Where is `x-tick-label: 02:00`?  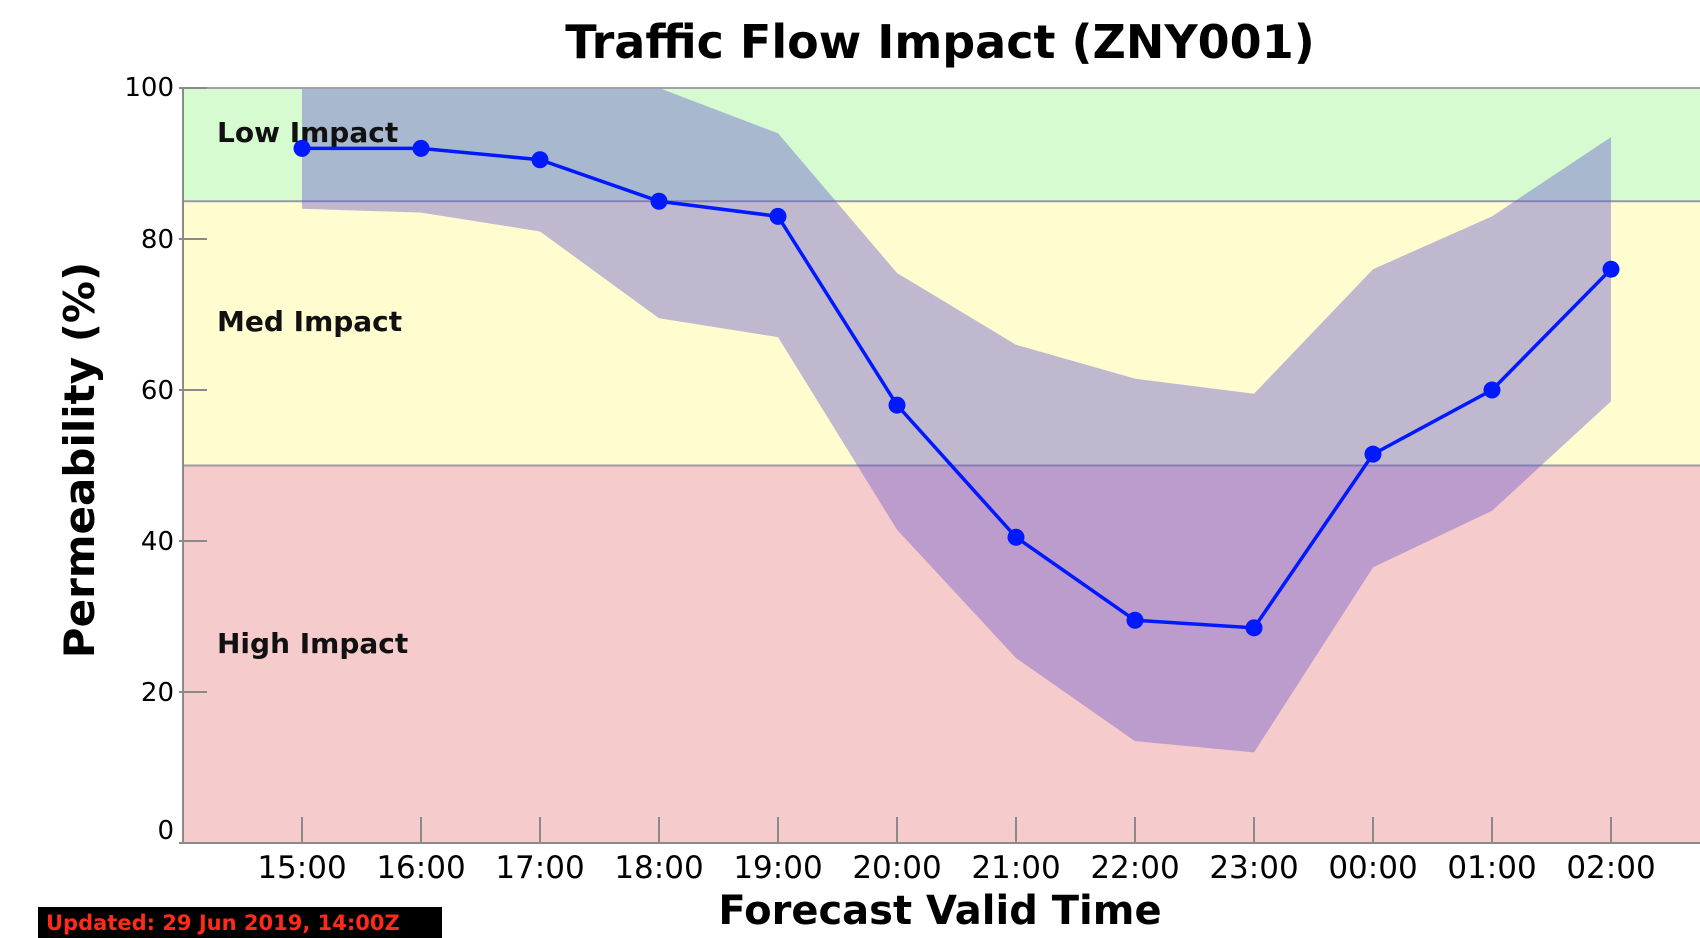 x-tick-label: 02:00 is located at coordinates (1610, 868).